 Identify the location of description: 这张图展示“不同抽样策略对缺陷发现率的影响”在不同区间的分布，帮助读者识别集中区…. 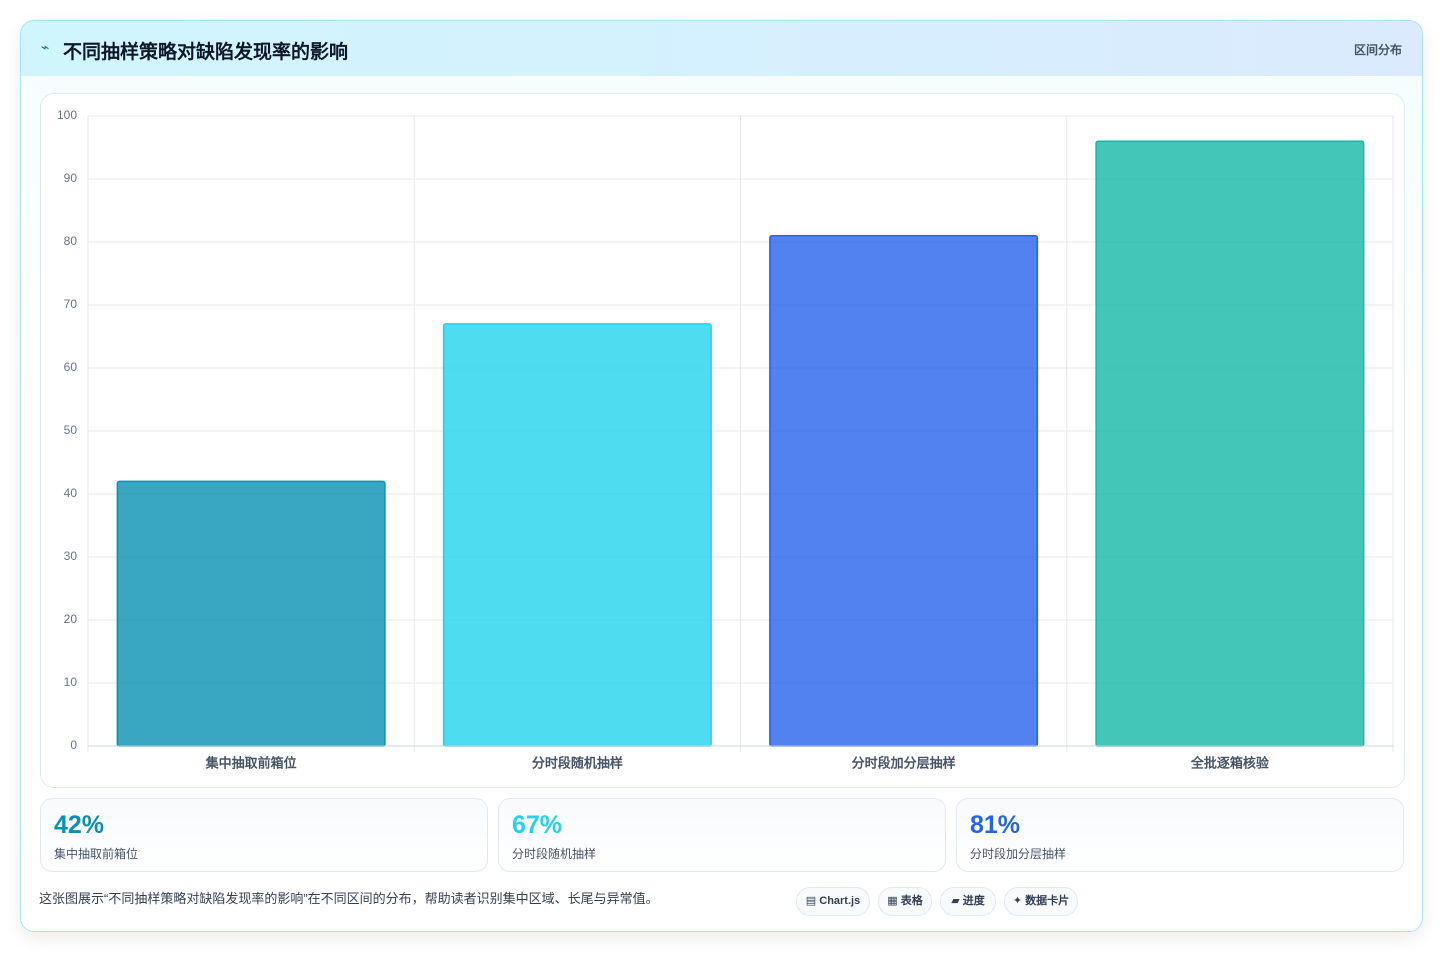
(349, 898).